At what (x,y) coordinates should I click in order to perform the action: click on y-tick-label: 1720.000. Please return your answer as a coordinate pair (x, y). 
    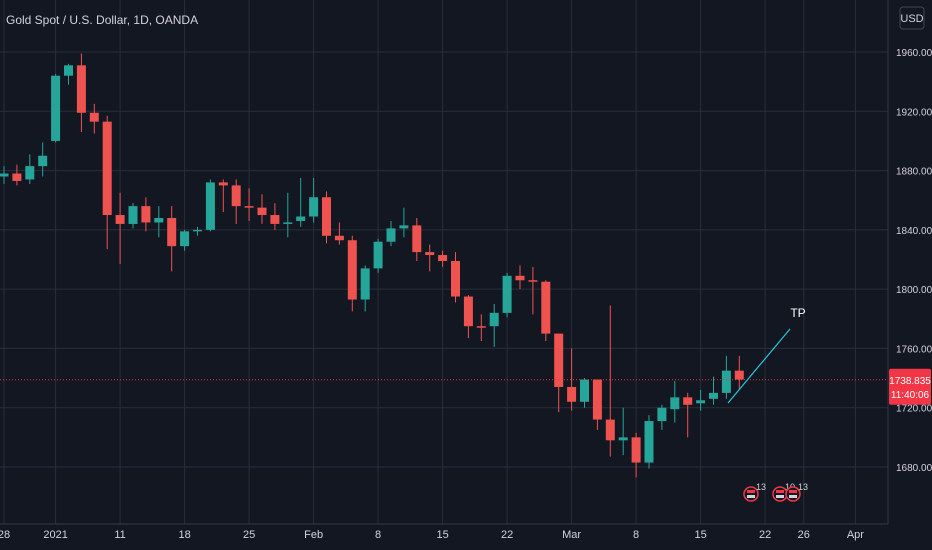
    Looking at the image, I should click on (914, 409).